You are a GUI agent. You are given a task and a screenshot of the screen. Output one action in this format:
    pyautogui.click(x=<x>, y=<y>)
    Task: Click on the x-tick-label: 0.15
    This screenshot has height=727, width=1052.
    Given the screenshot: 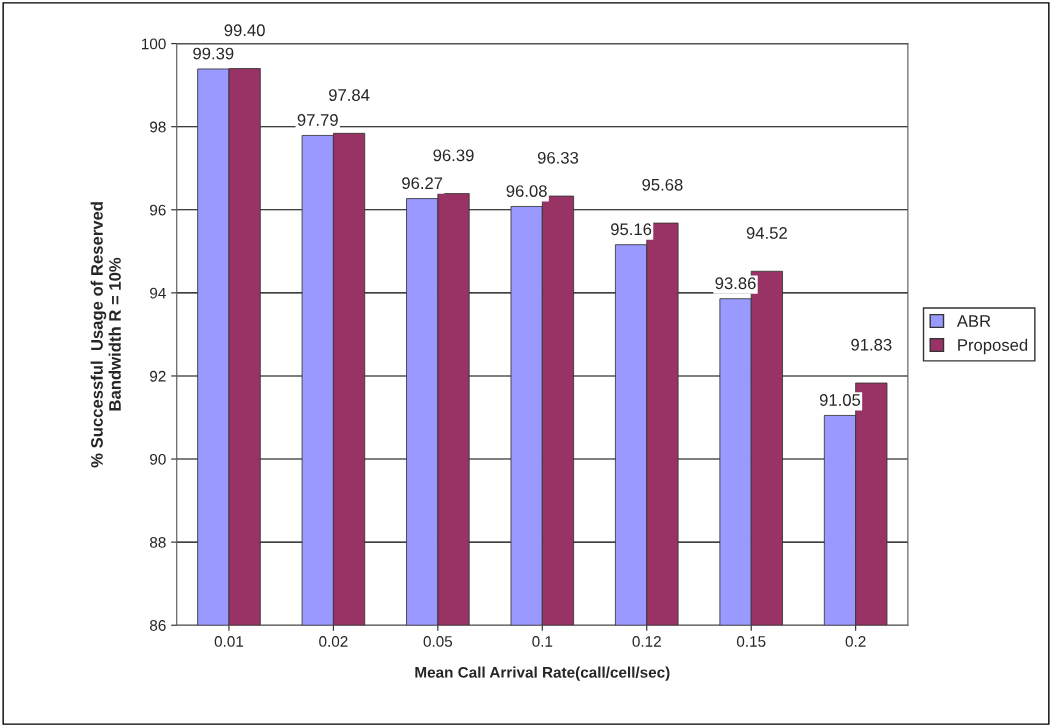 What is the action you would take?
    pyautogui.click(x=751, y=641)
    